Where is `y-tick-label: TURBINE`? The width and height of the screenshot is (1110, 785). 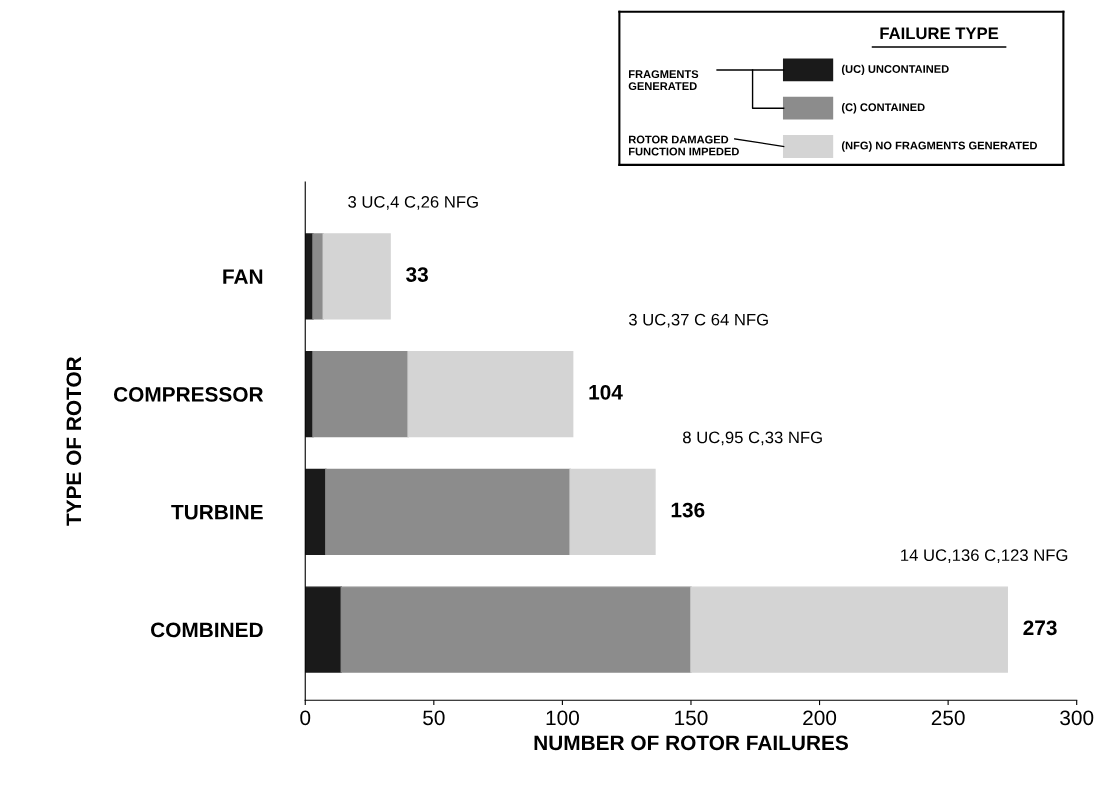 y-tick-label: TURBINE is located at coordinates (217, 512).